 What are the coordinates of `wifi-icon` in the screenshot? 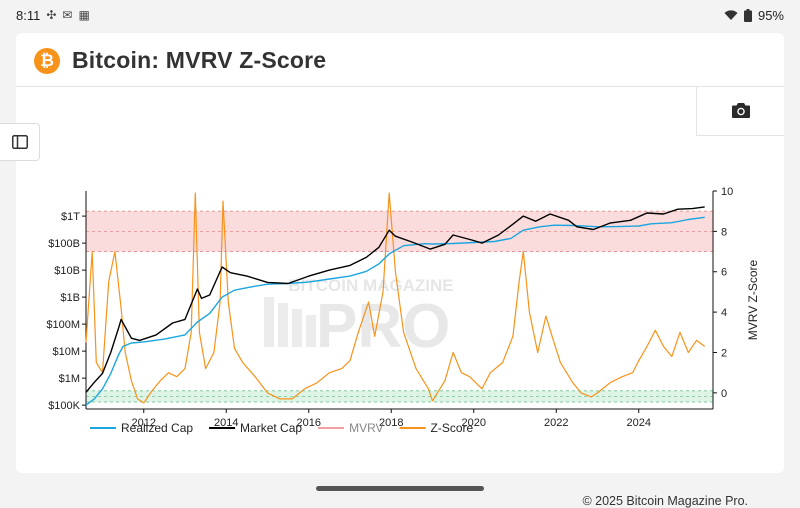 It's located at (731, 15).